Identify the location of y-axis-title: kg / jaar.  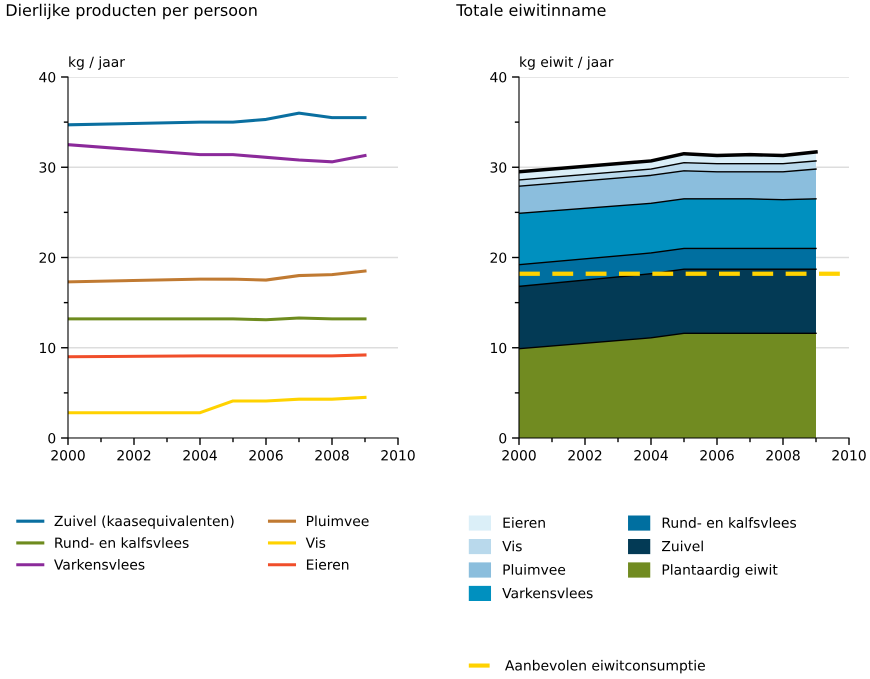
(97, 63).